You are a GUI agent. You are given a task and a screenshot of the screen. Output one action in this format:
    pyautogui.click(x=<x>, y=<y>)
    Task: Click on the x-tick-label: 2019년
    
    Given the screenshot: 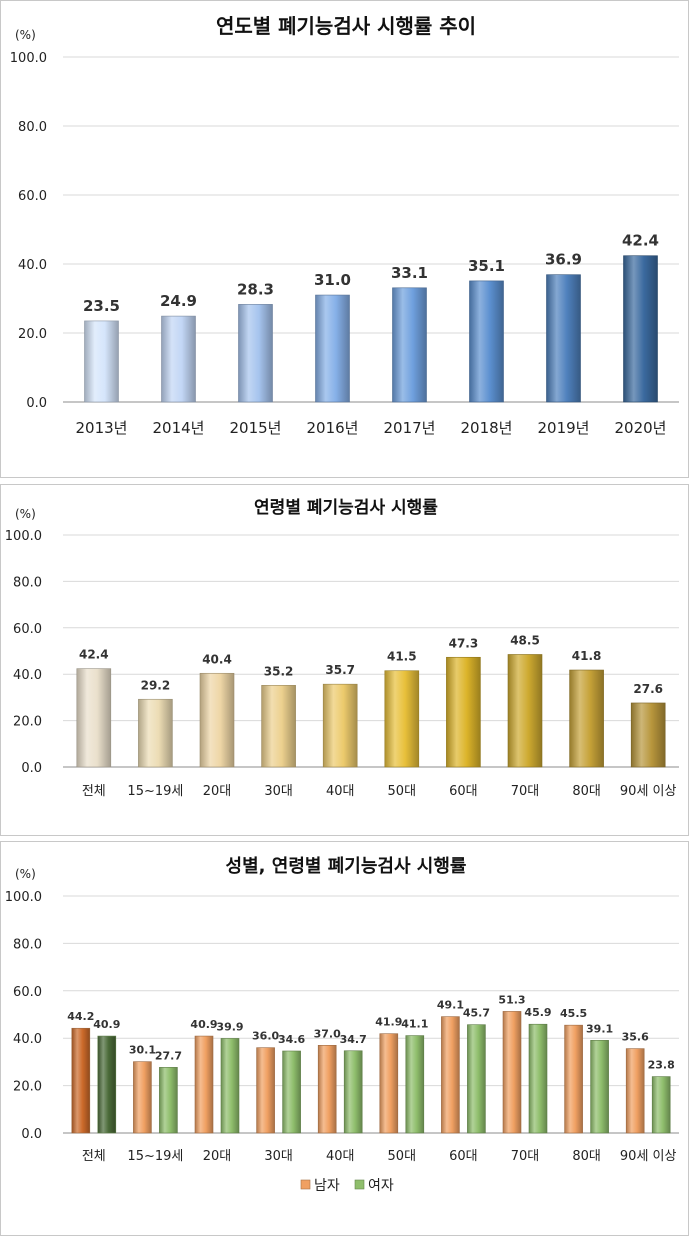 What is the action you would take?
    pyautogui.click(x=564, y=428)
    